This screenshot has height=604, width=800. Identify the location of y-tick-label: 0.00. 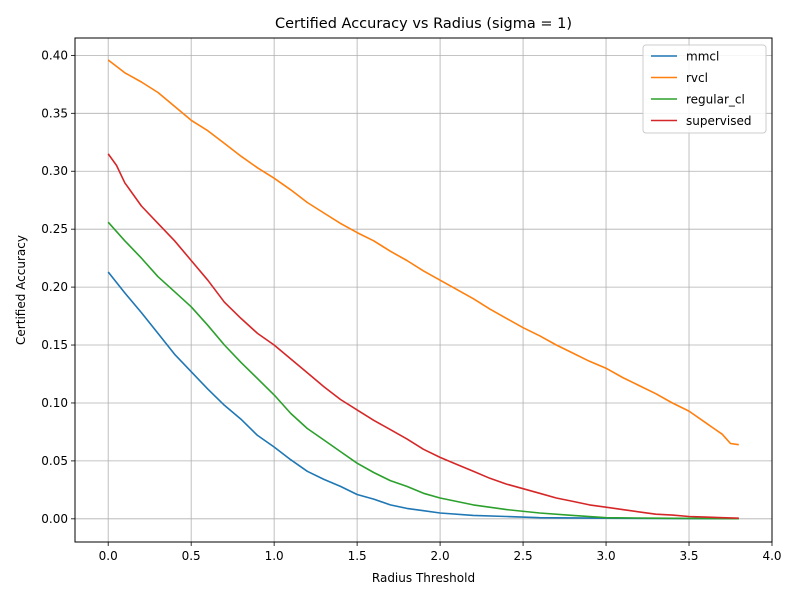
(54, 519).